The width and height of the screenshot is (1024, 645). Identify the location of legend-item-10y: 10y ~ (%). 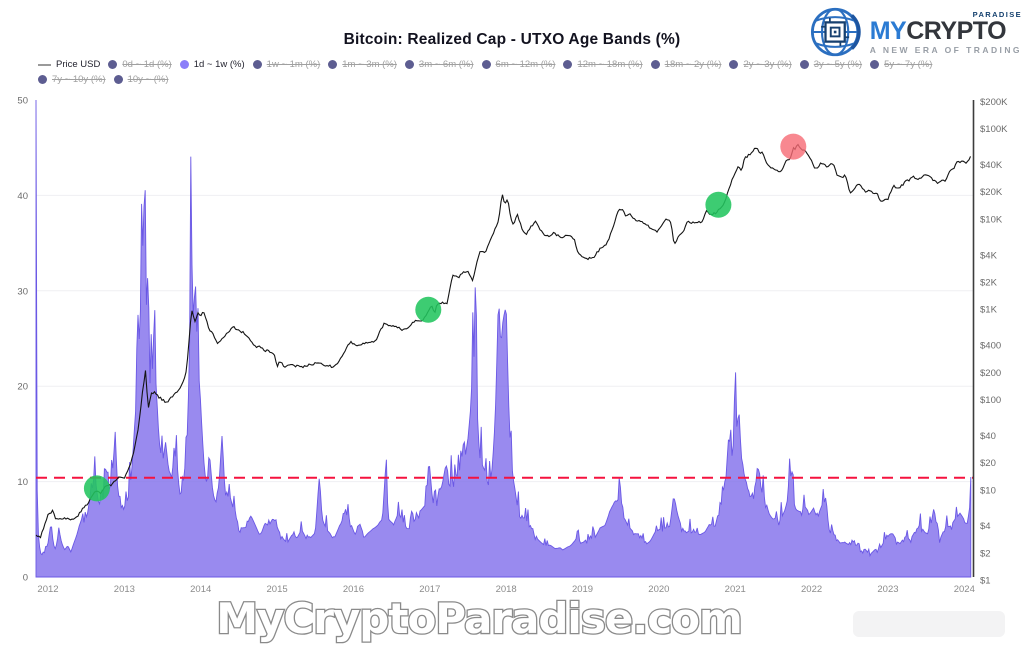
(141, 79).